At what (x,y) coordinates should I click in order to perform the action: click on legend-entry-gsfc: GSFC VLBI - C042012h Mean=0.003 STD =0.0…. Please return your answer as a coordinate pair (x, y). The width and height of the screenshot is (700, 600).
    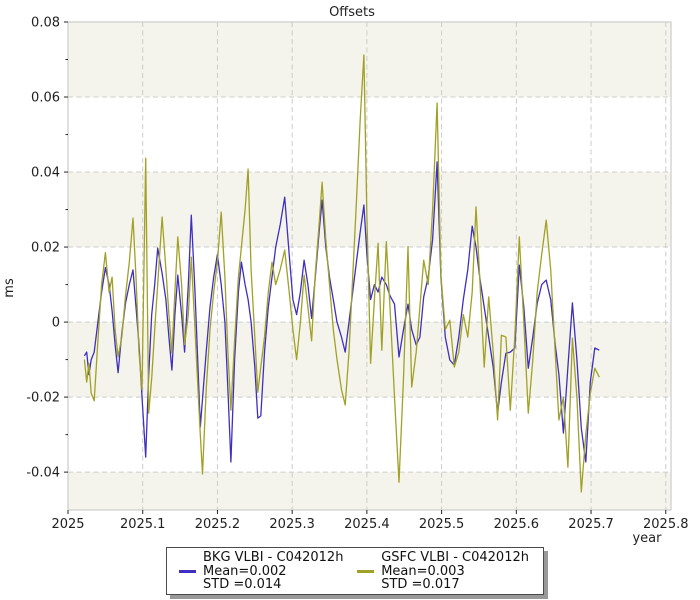
    Looking at the image, I should click on (442, 571).